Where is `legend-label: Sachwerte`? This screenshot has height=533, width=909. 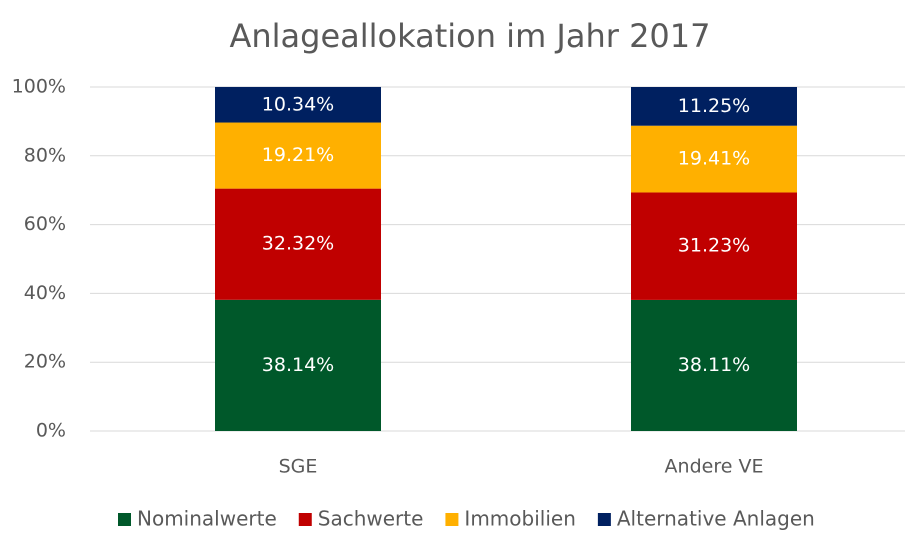 legend-label: Sachwerte is located at coordinates (371, 519).